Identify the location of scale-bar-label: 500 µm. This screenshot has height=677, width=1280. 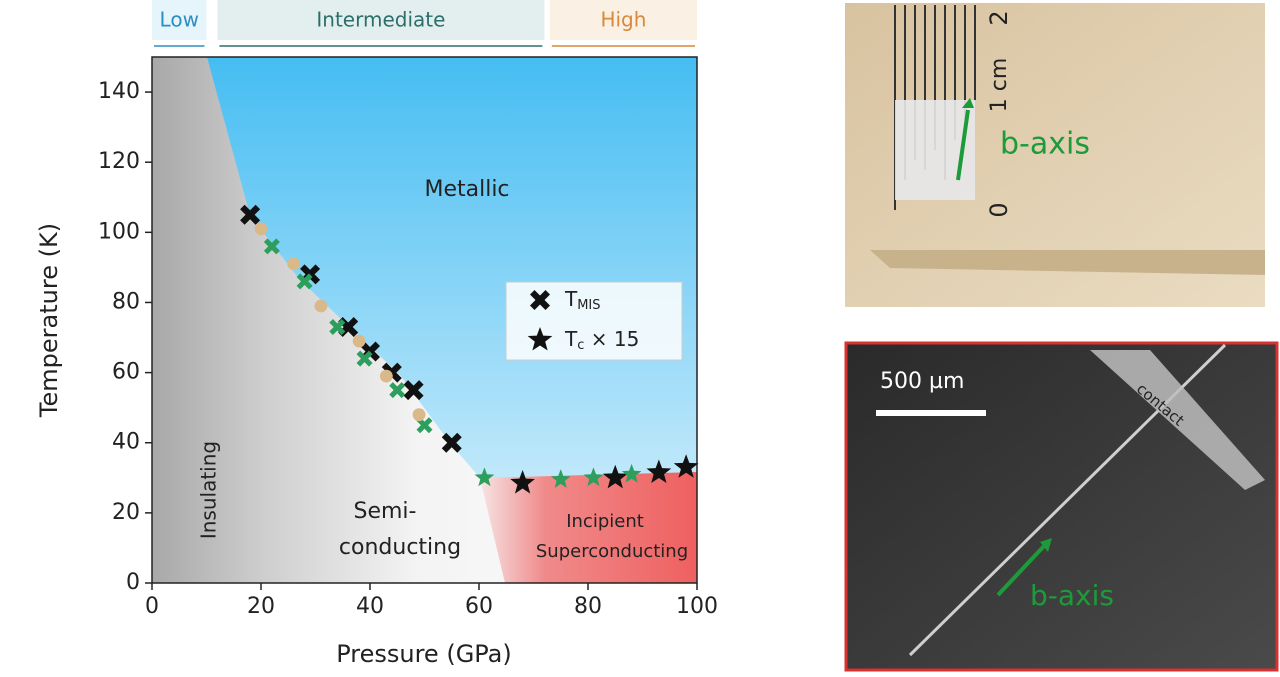
(922, 381).